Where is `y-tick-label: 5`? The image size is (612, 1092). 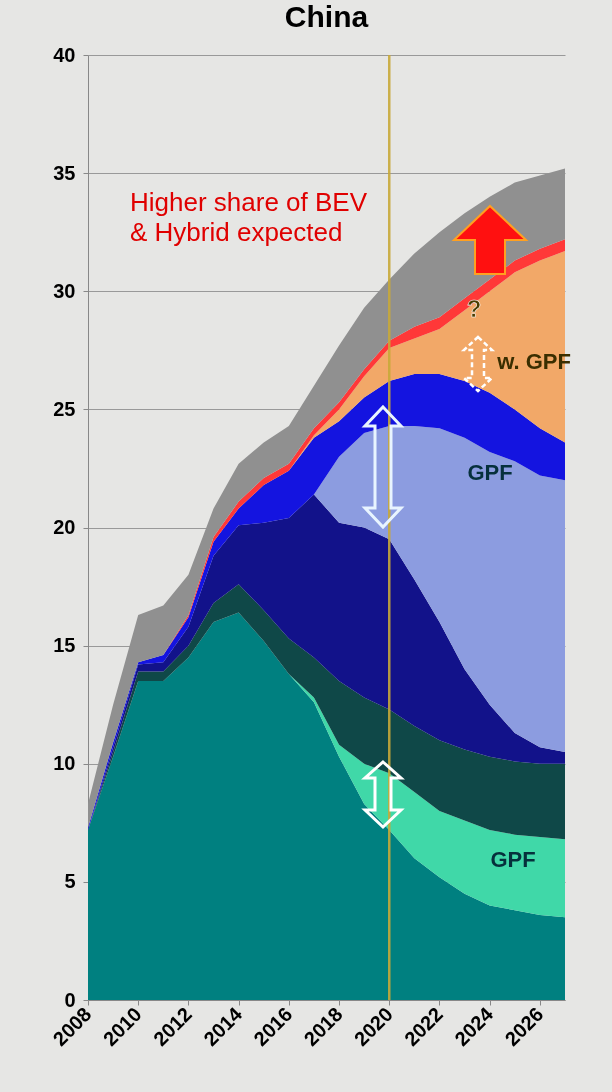 y-tick-label: 5 is located at coordinates (70, 881).